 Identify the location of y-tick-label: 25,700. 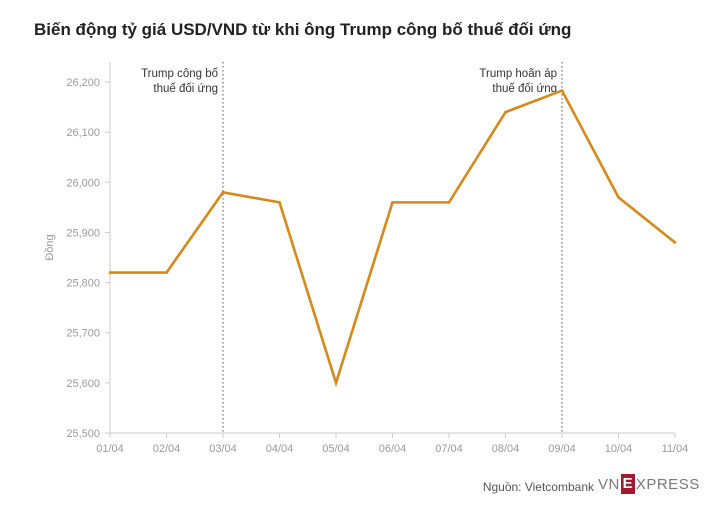
(83, 334).